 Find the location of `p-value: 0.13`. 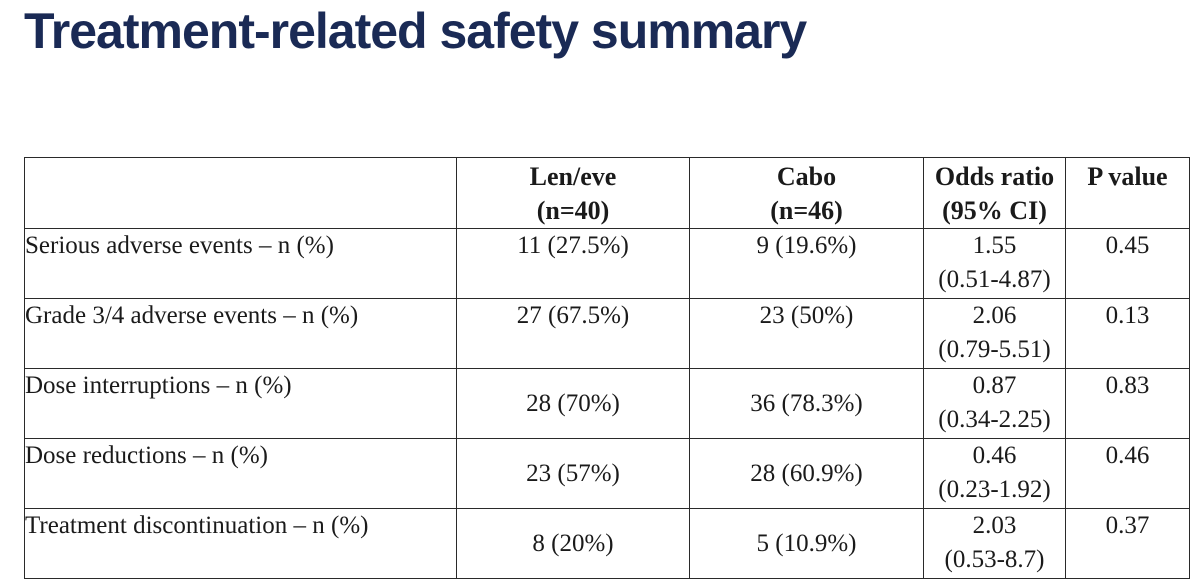

p-value: 0.13 is located at coordinates (1127, 333).